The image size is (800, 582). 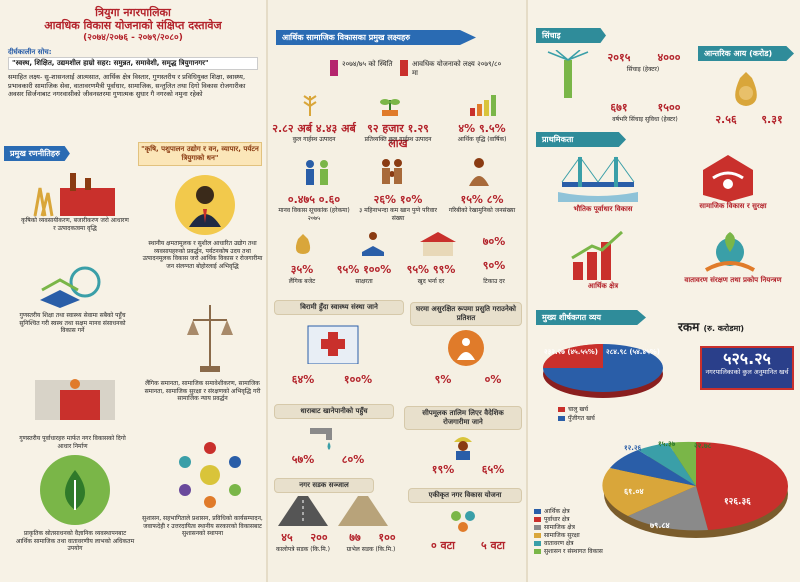 I want to click on priority-2: सामाजिक विकास र सुरक्षा, so click(x=733, y=206).